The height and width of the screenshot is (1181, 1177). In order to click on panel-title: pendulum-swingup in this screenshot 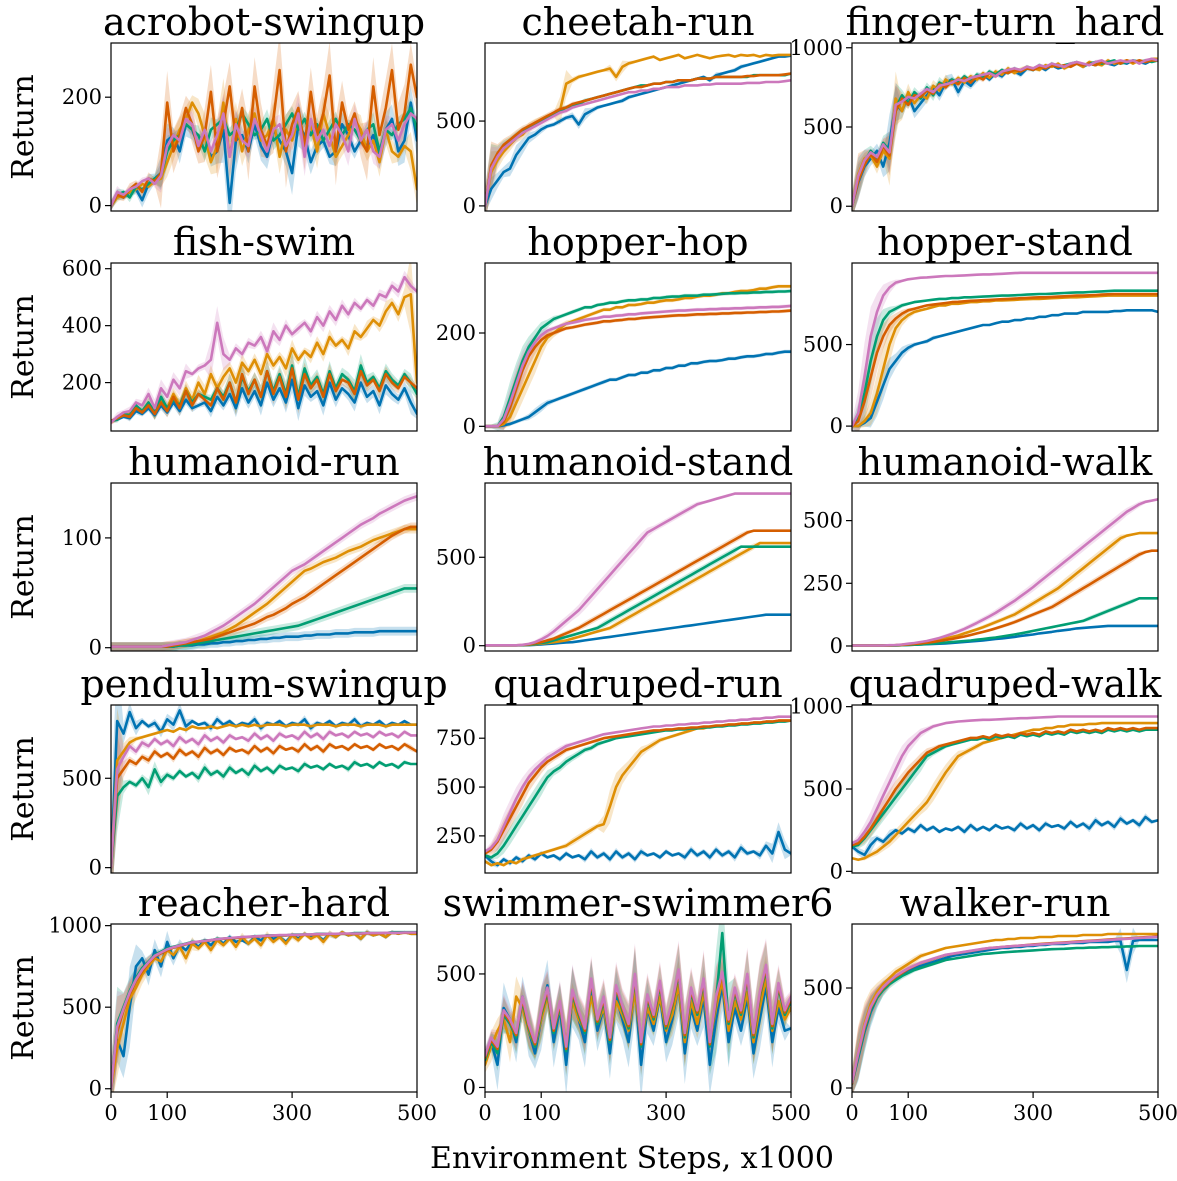, I will do `click(263, 684)`.